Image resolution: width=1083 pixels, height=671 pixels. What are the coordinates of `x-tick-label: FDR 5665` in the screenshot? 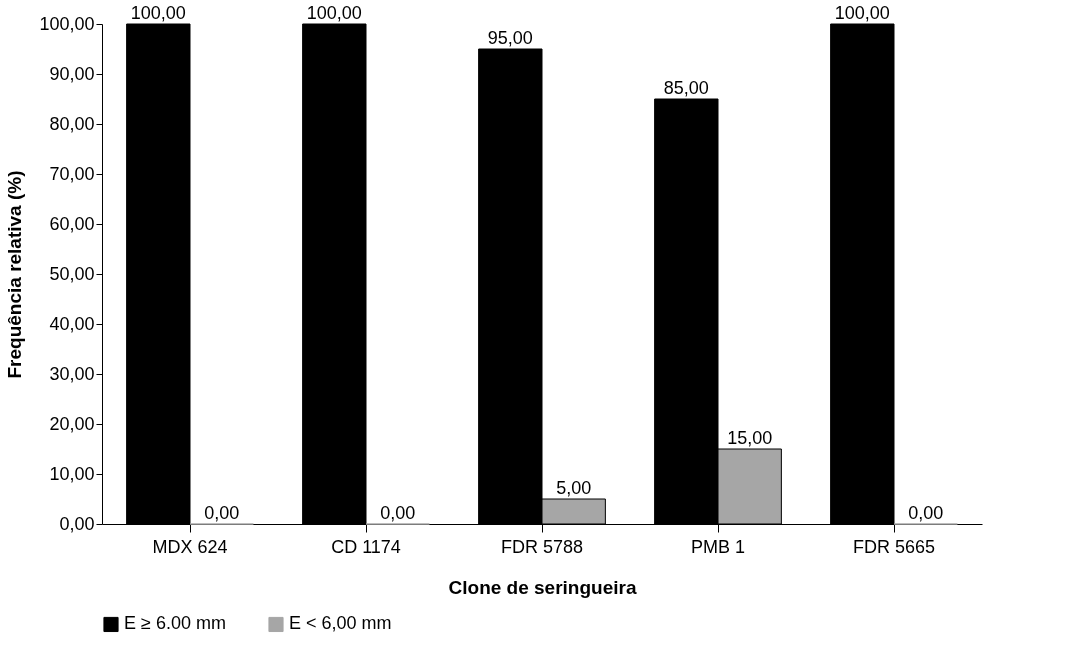 It's located at (894, 546).